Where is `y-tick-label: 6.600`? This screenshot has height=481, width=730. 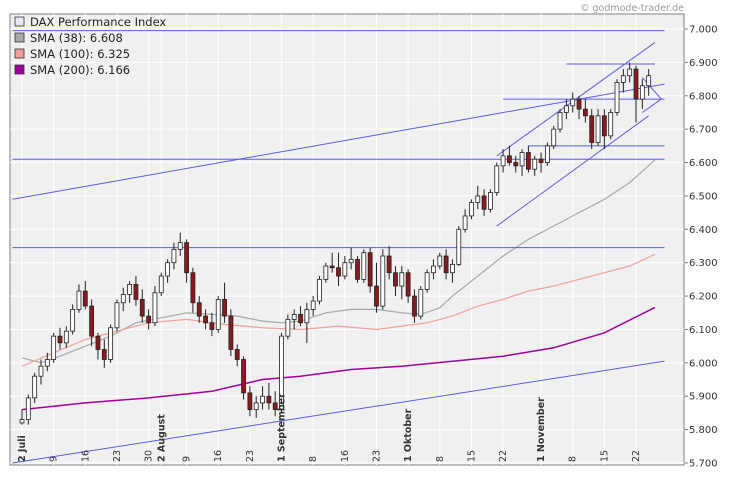
y-tick-label: 6.600 is located at coordinates (703, 163).